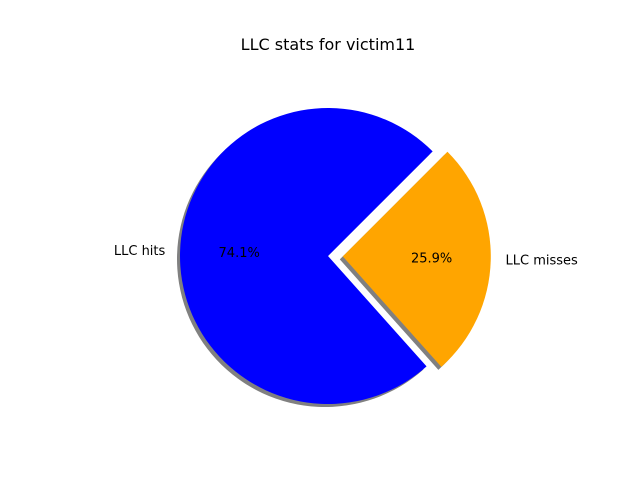 This screenshot has height=480, width=640. What do you see at coordinates (346, 256) in the screenshot?
I see `label-layer: LLC hits 74.1% LLC misses 25.9%` at bounding box center [346, 256].